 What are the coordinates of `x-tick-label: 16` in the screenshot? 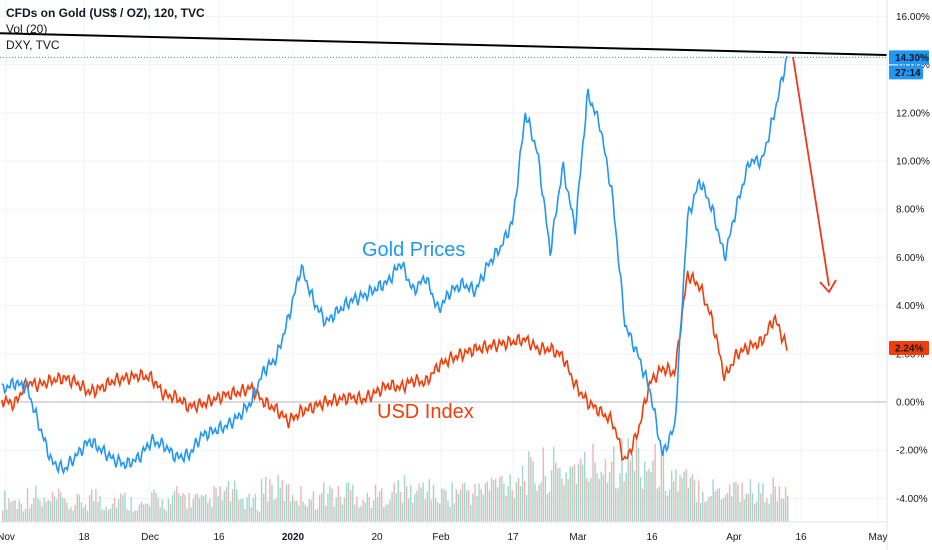 It's located at (801, 537).